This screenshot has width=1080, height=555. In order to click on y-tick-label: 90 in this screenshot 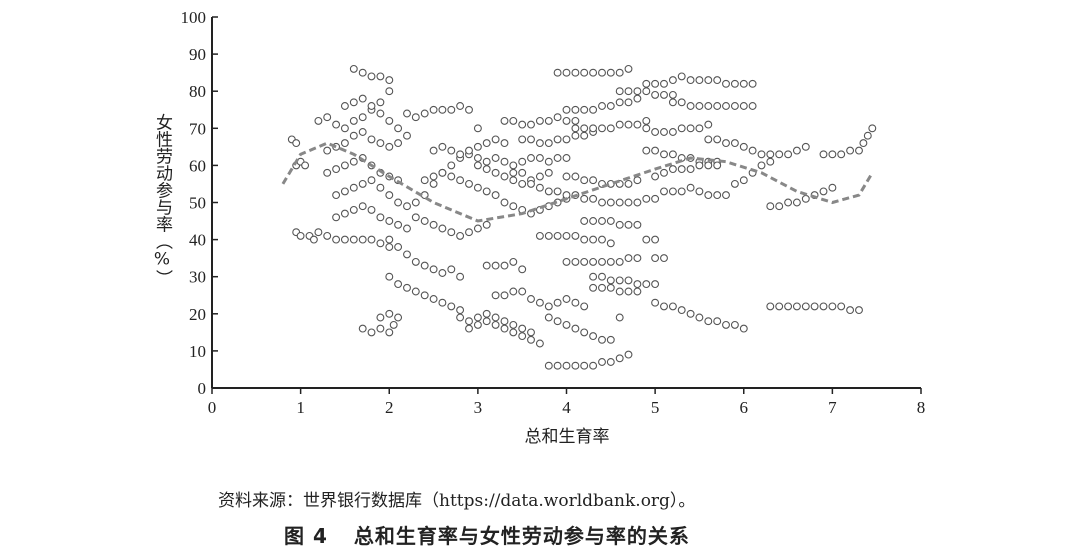, I will do `click(197, 54)`.